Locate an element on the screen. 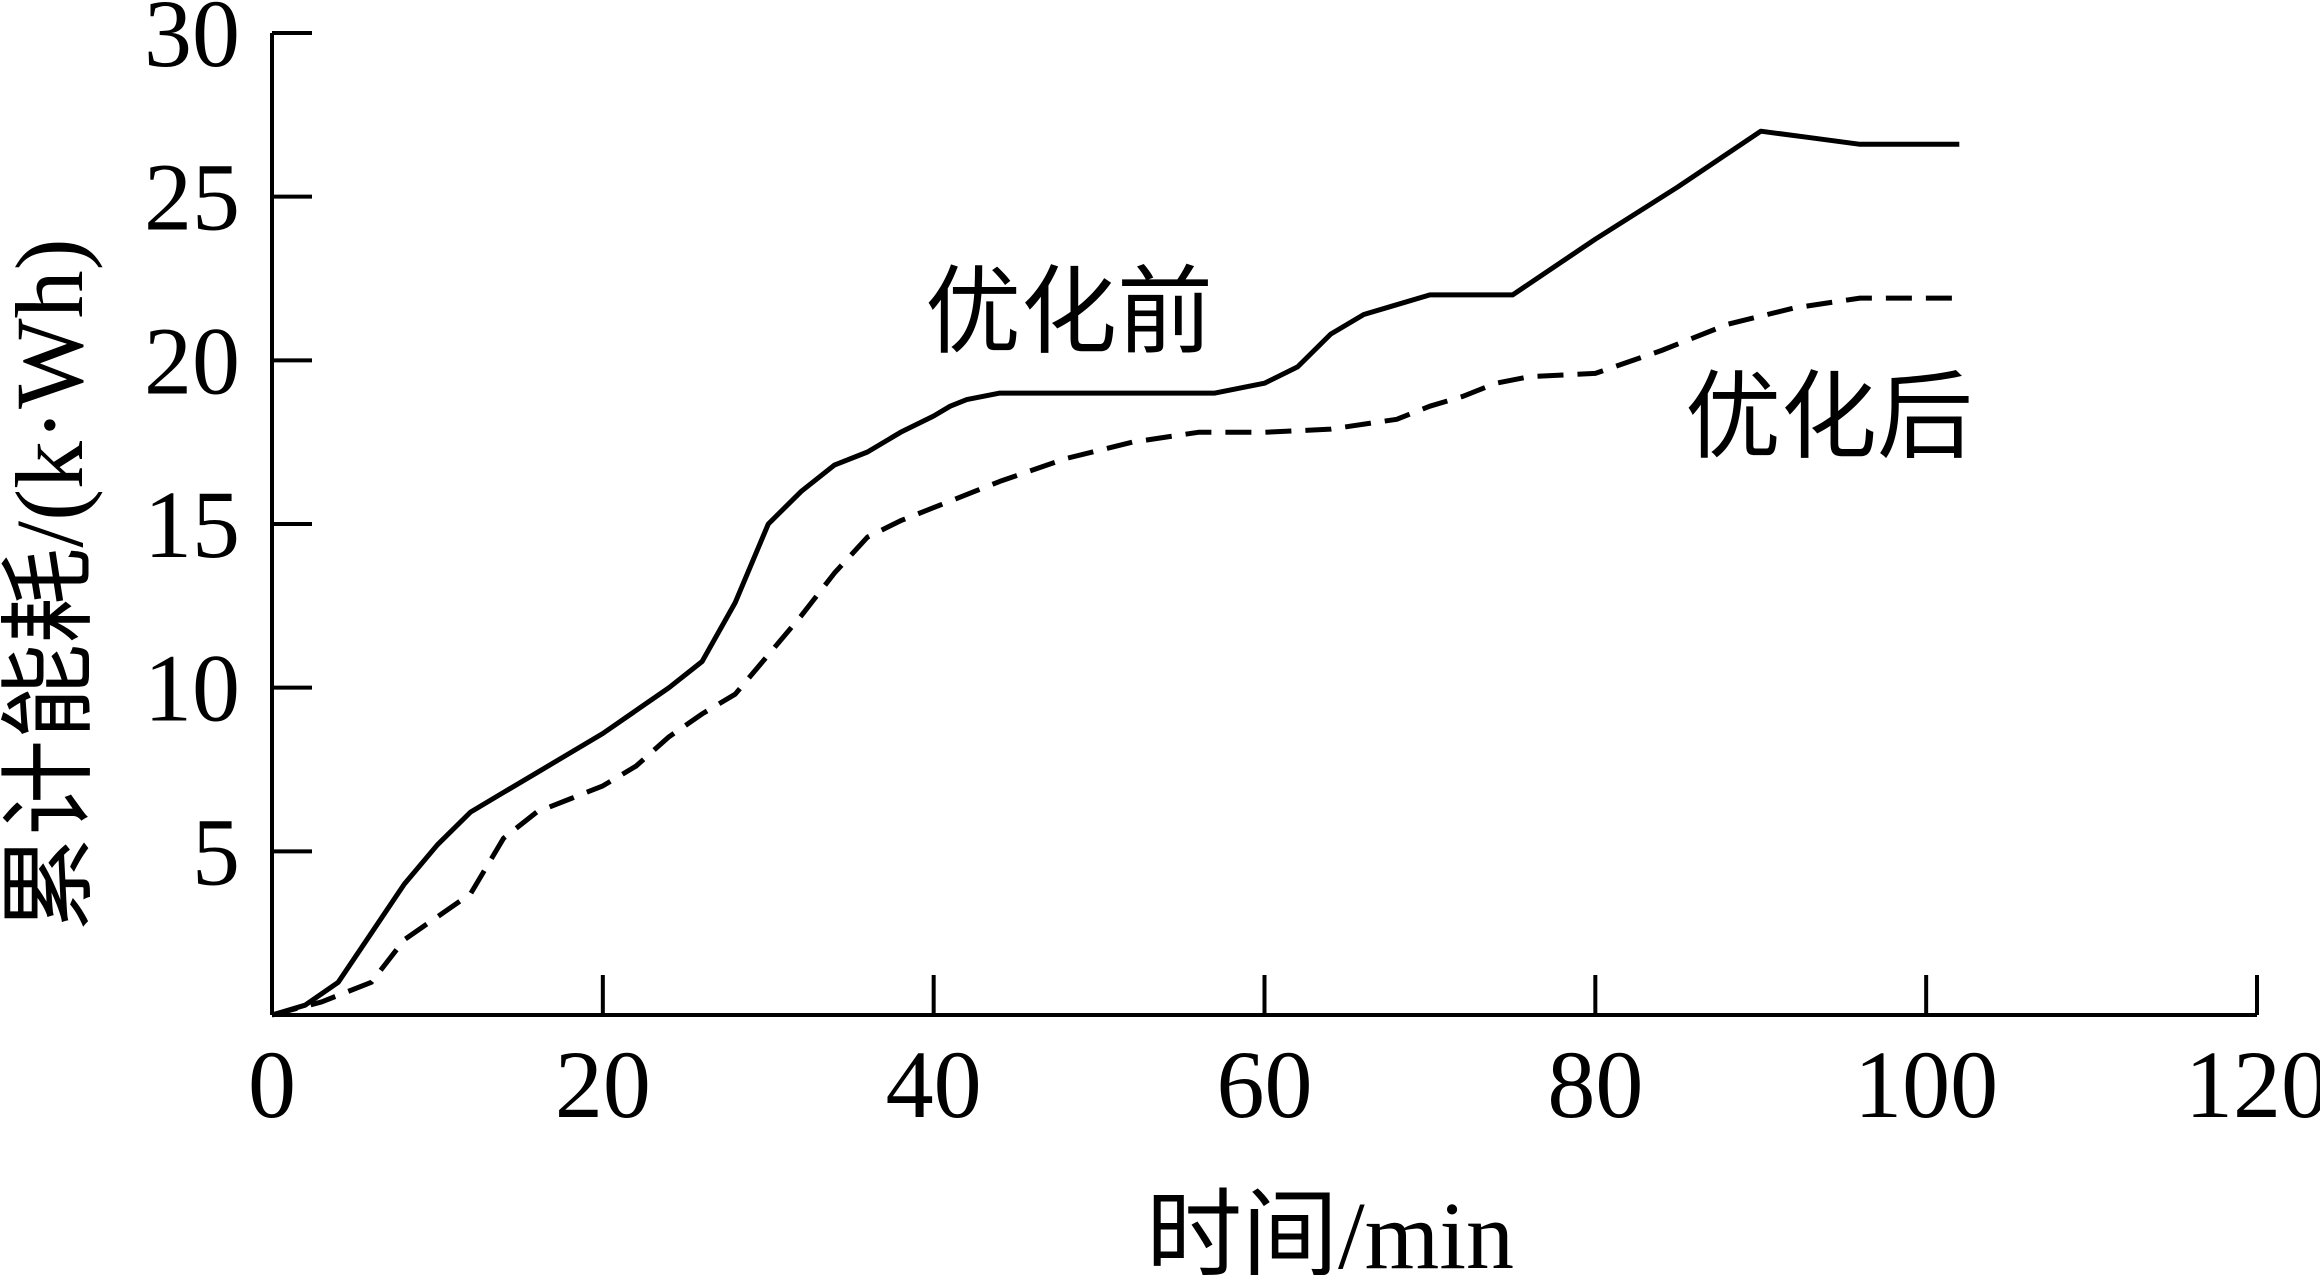 This screenshot has height=1275, width=2320. x-tick-label: 60 is located at coordinates (1265, 1084).